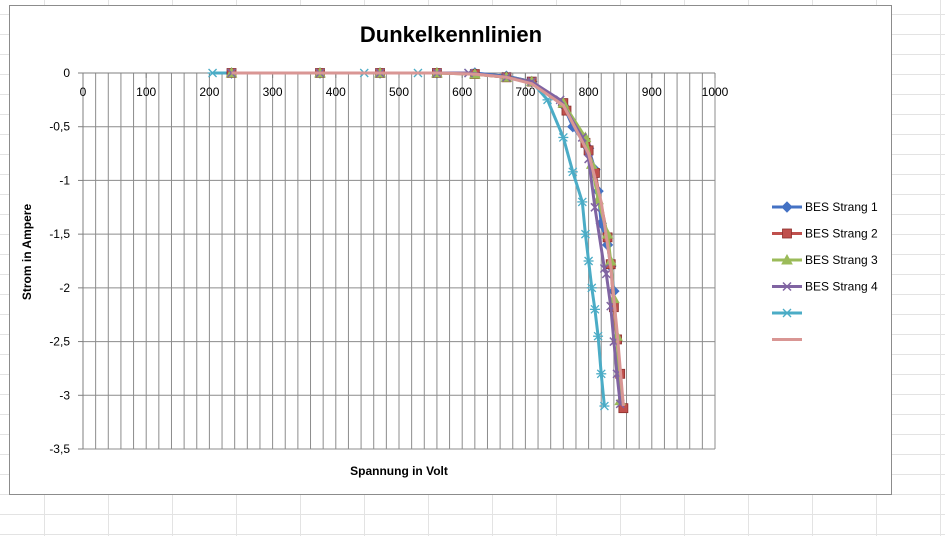  What do you see at coordinates (462, 92) in the screenshot?
I see `x-tick-label: 600` at bounding box center [462, 92].